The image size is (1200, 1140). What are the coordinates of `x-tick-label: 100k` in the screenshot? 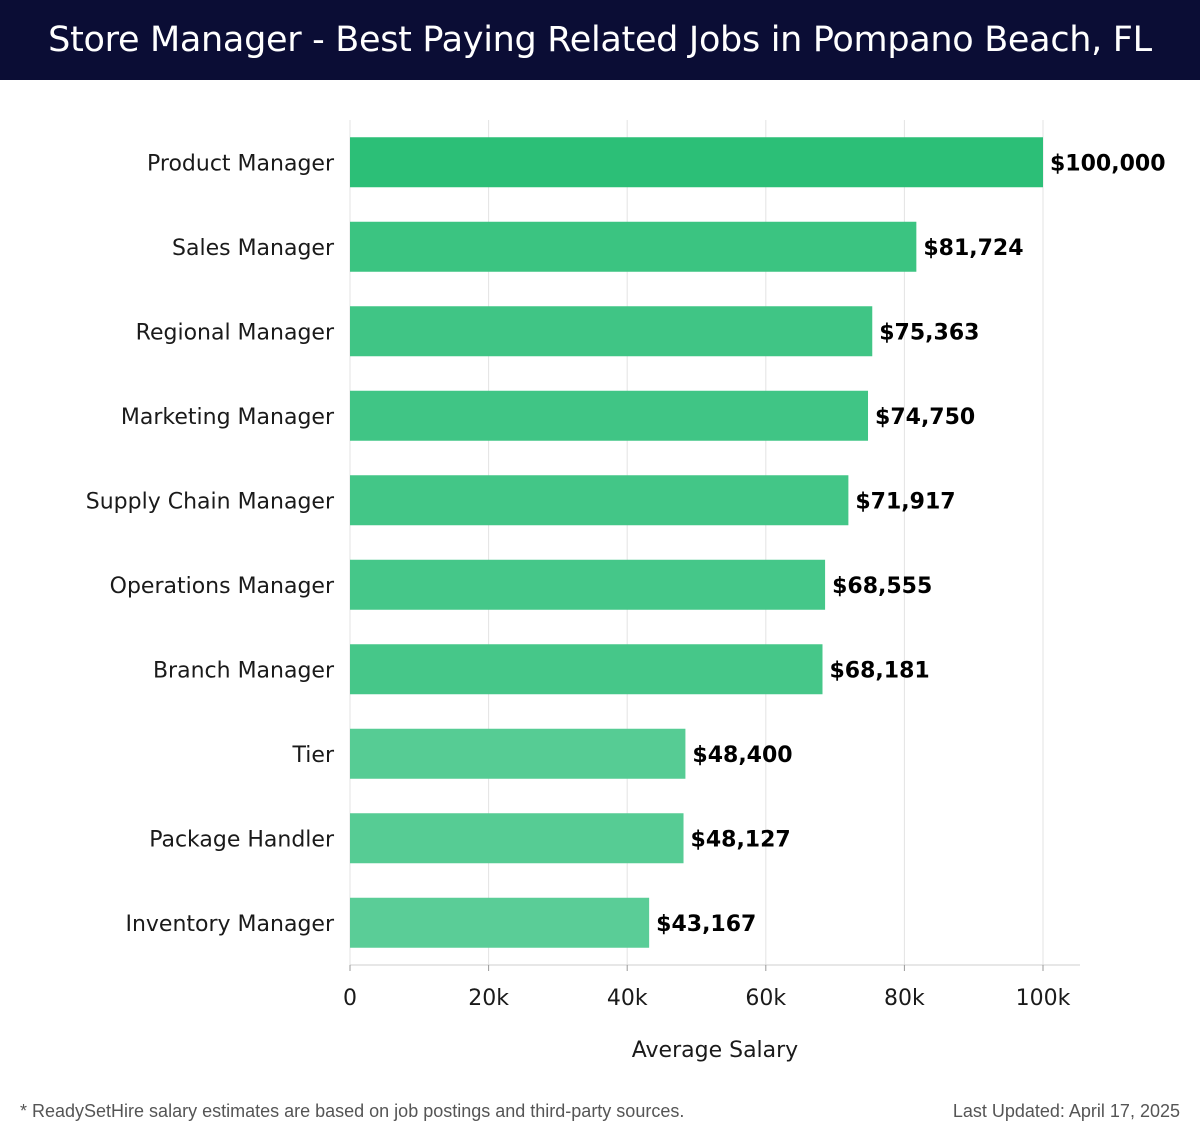 It's located at (1043, 998).